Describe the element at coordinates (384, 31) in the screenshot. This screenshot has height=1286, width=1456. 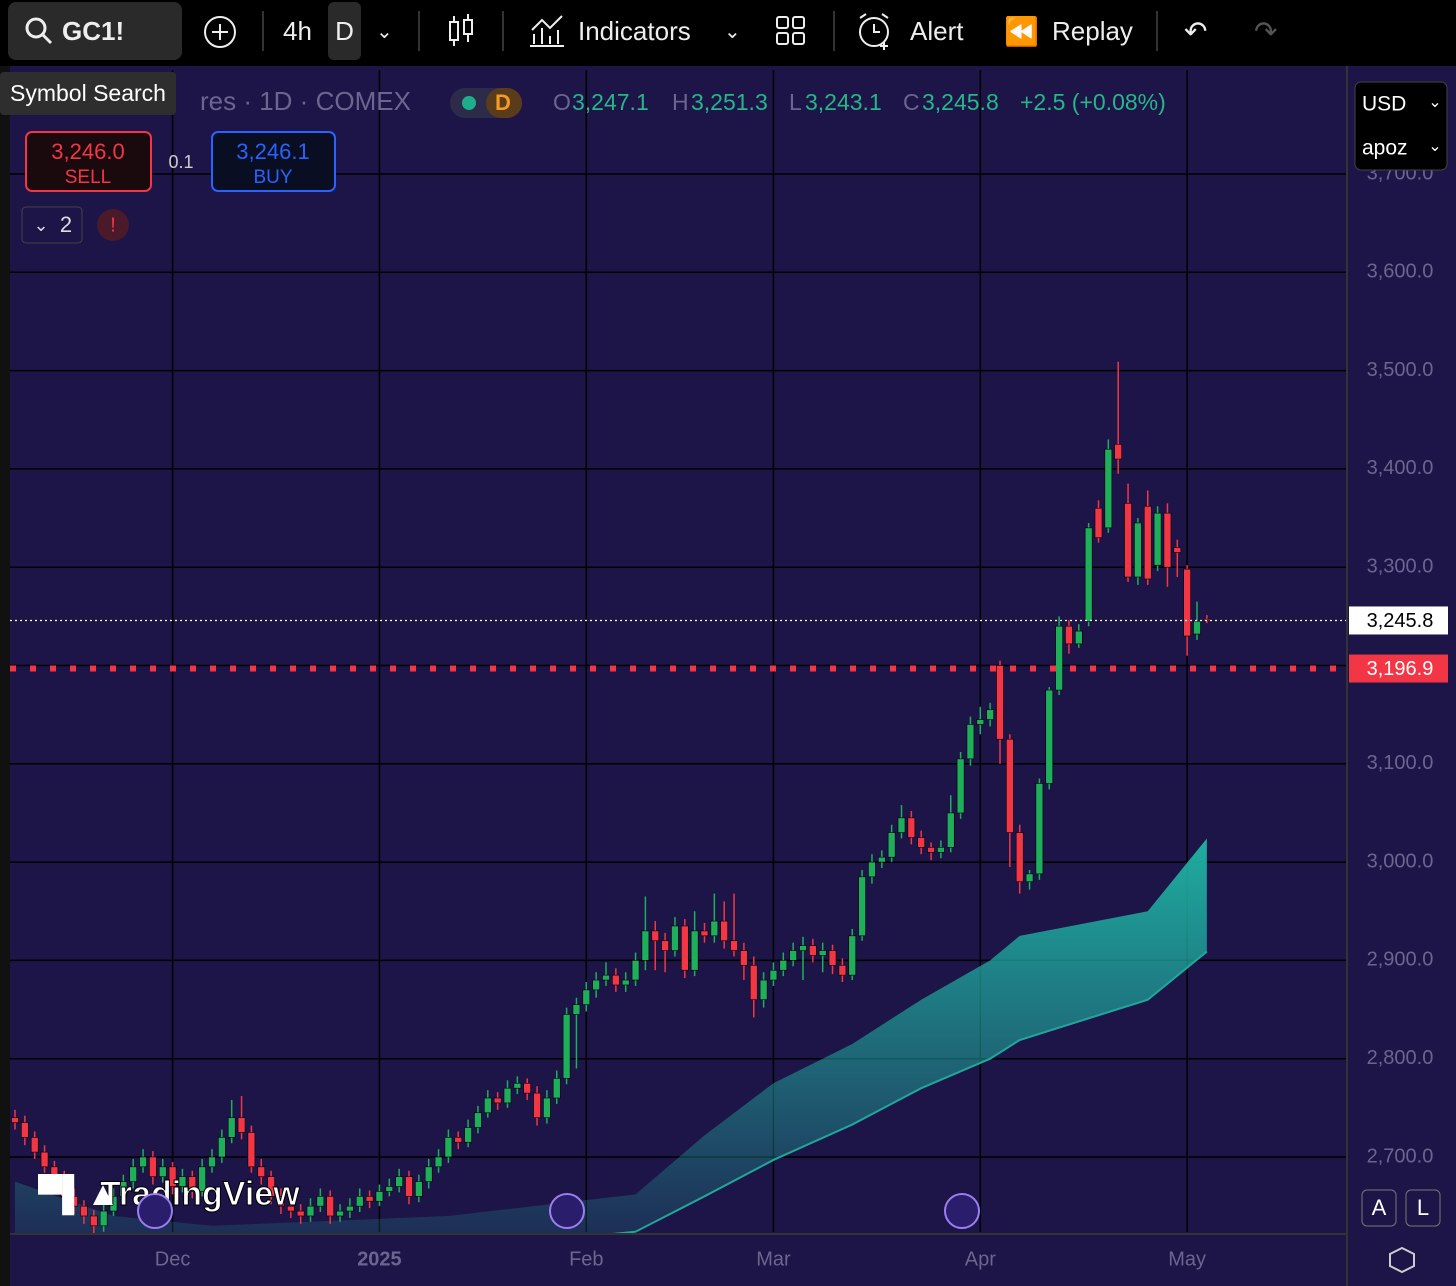
I see `interval-menu: ⌄` at that location.